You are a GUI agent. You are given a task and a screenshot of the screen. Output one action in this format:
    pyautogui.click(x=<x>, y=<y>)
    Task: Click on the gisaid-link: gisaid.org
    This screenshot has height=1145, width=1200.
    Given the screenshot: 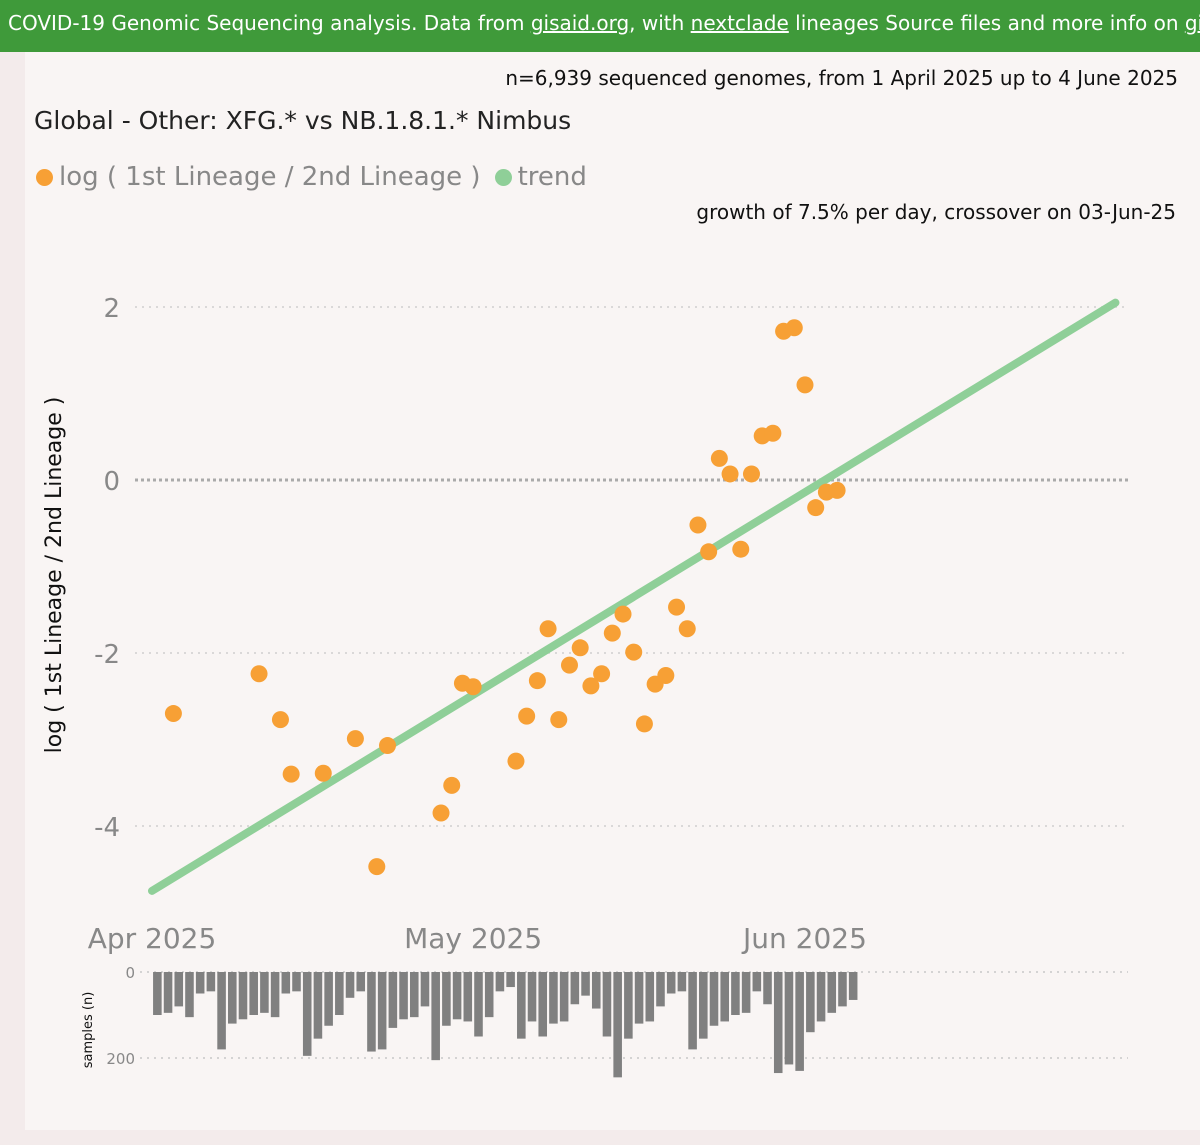 What is the action you would take?
    pyautogui.click(x=580, y=23)
    